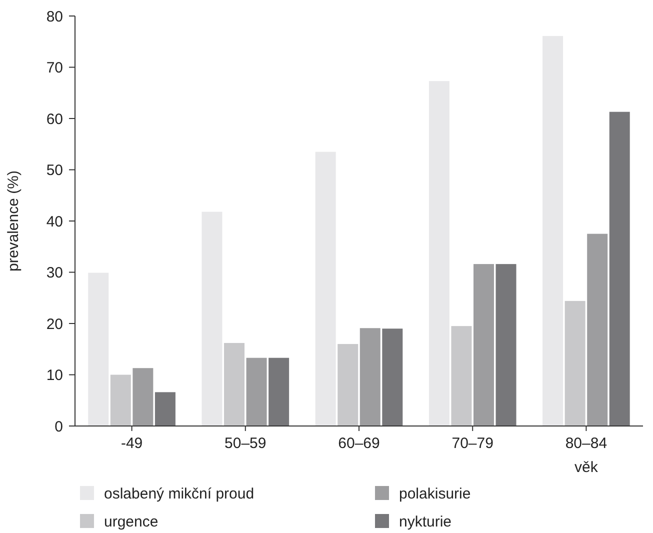 Image resolution: width=653 pixels, height=533 pixels. Describe the element at coordinates (425, 521) in the screenshot. I see `legend-label: nykturie` at that location.